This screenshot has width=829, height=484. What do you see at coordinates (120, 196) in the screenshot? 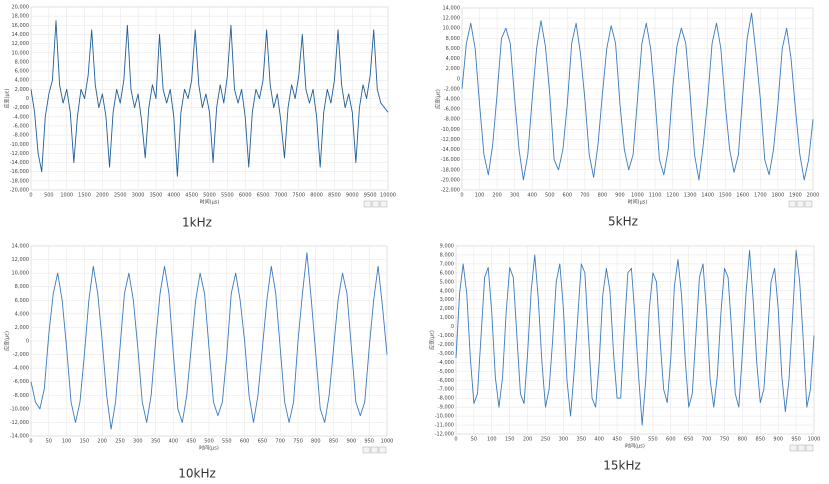
I see `x-tick-label: 2500` at bounding box center [120, 196].